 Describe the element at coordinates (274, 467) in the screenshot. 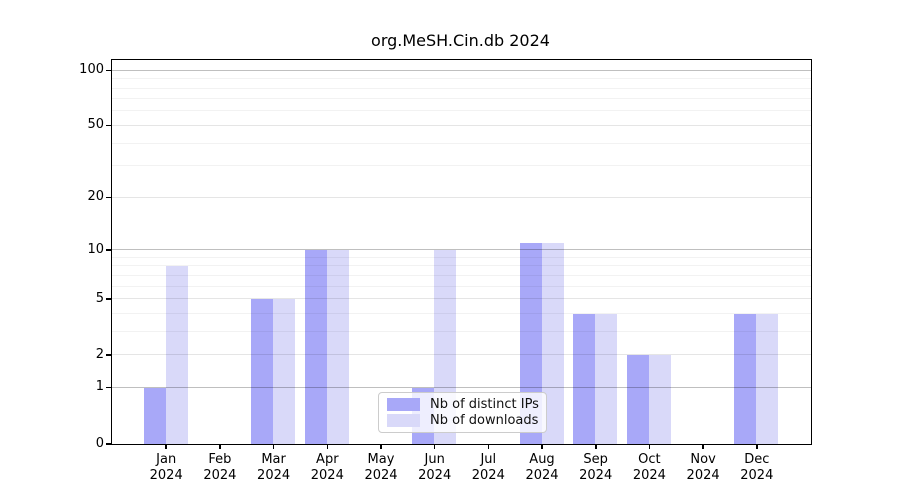

I see `x-tick-label-mar: Mar 2024` at that location.